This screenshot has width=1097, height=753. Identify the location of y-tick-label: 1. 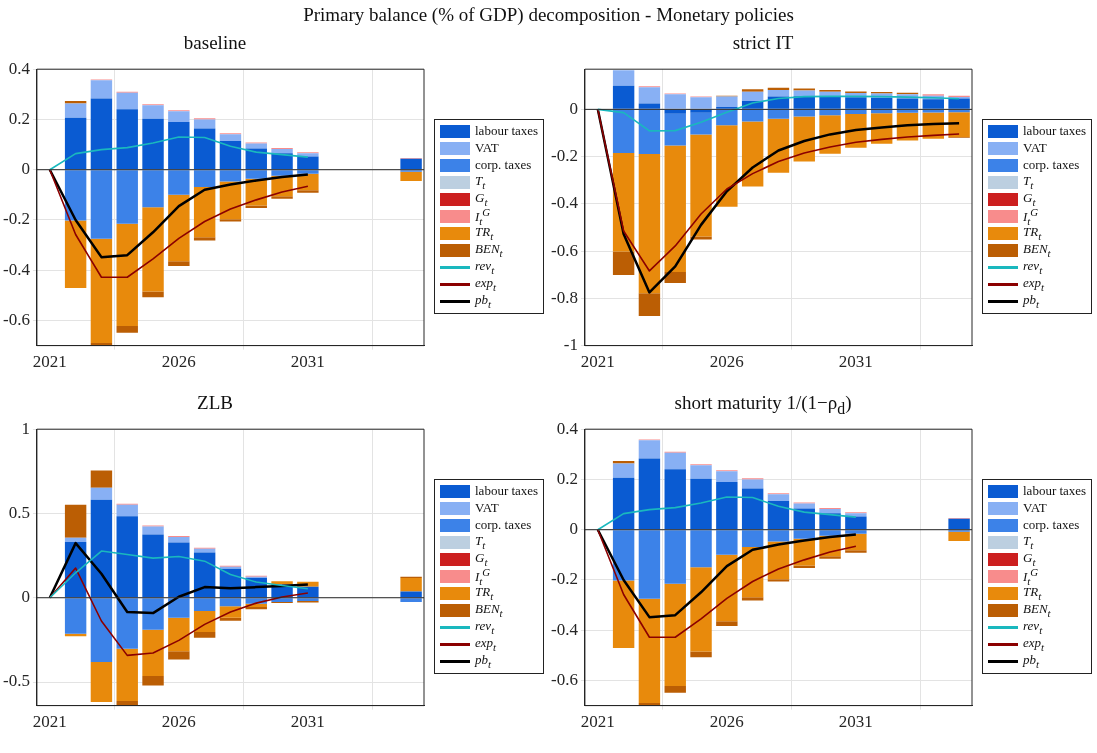
(25, 428).